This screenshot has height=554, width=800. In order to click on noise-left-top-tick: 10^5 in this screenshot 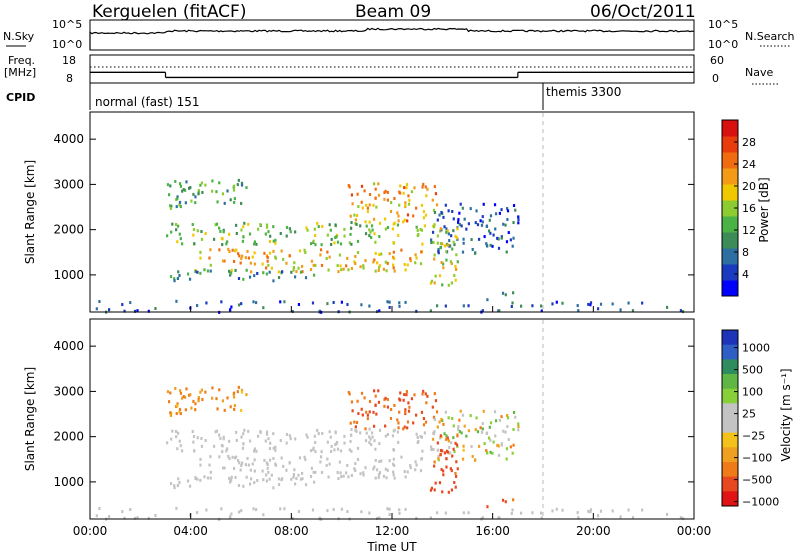, I will do `click(67, 24)`.